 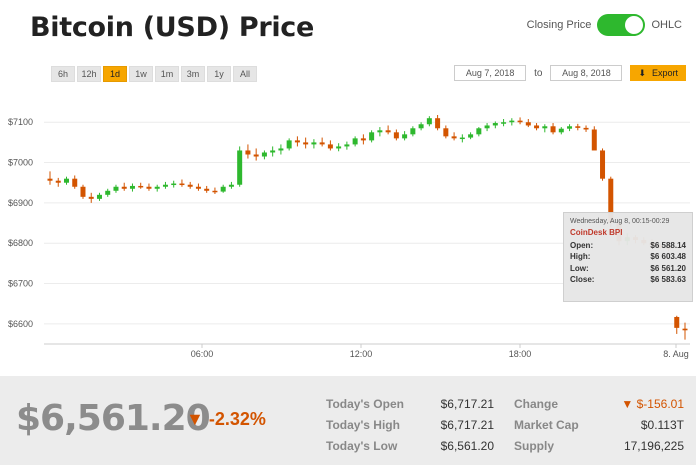 I want to click on range-1d-button: 1d, so click(x=115, y=74).